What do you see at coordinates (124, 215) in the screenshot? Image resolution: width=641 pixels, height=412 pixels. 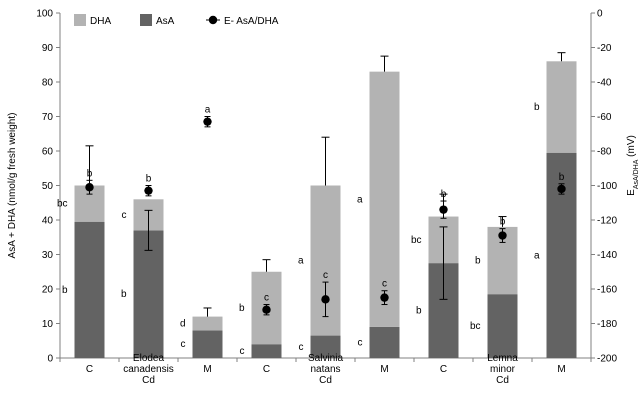 I see `letter-dha: c` at bounding box center [124, 215].